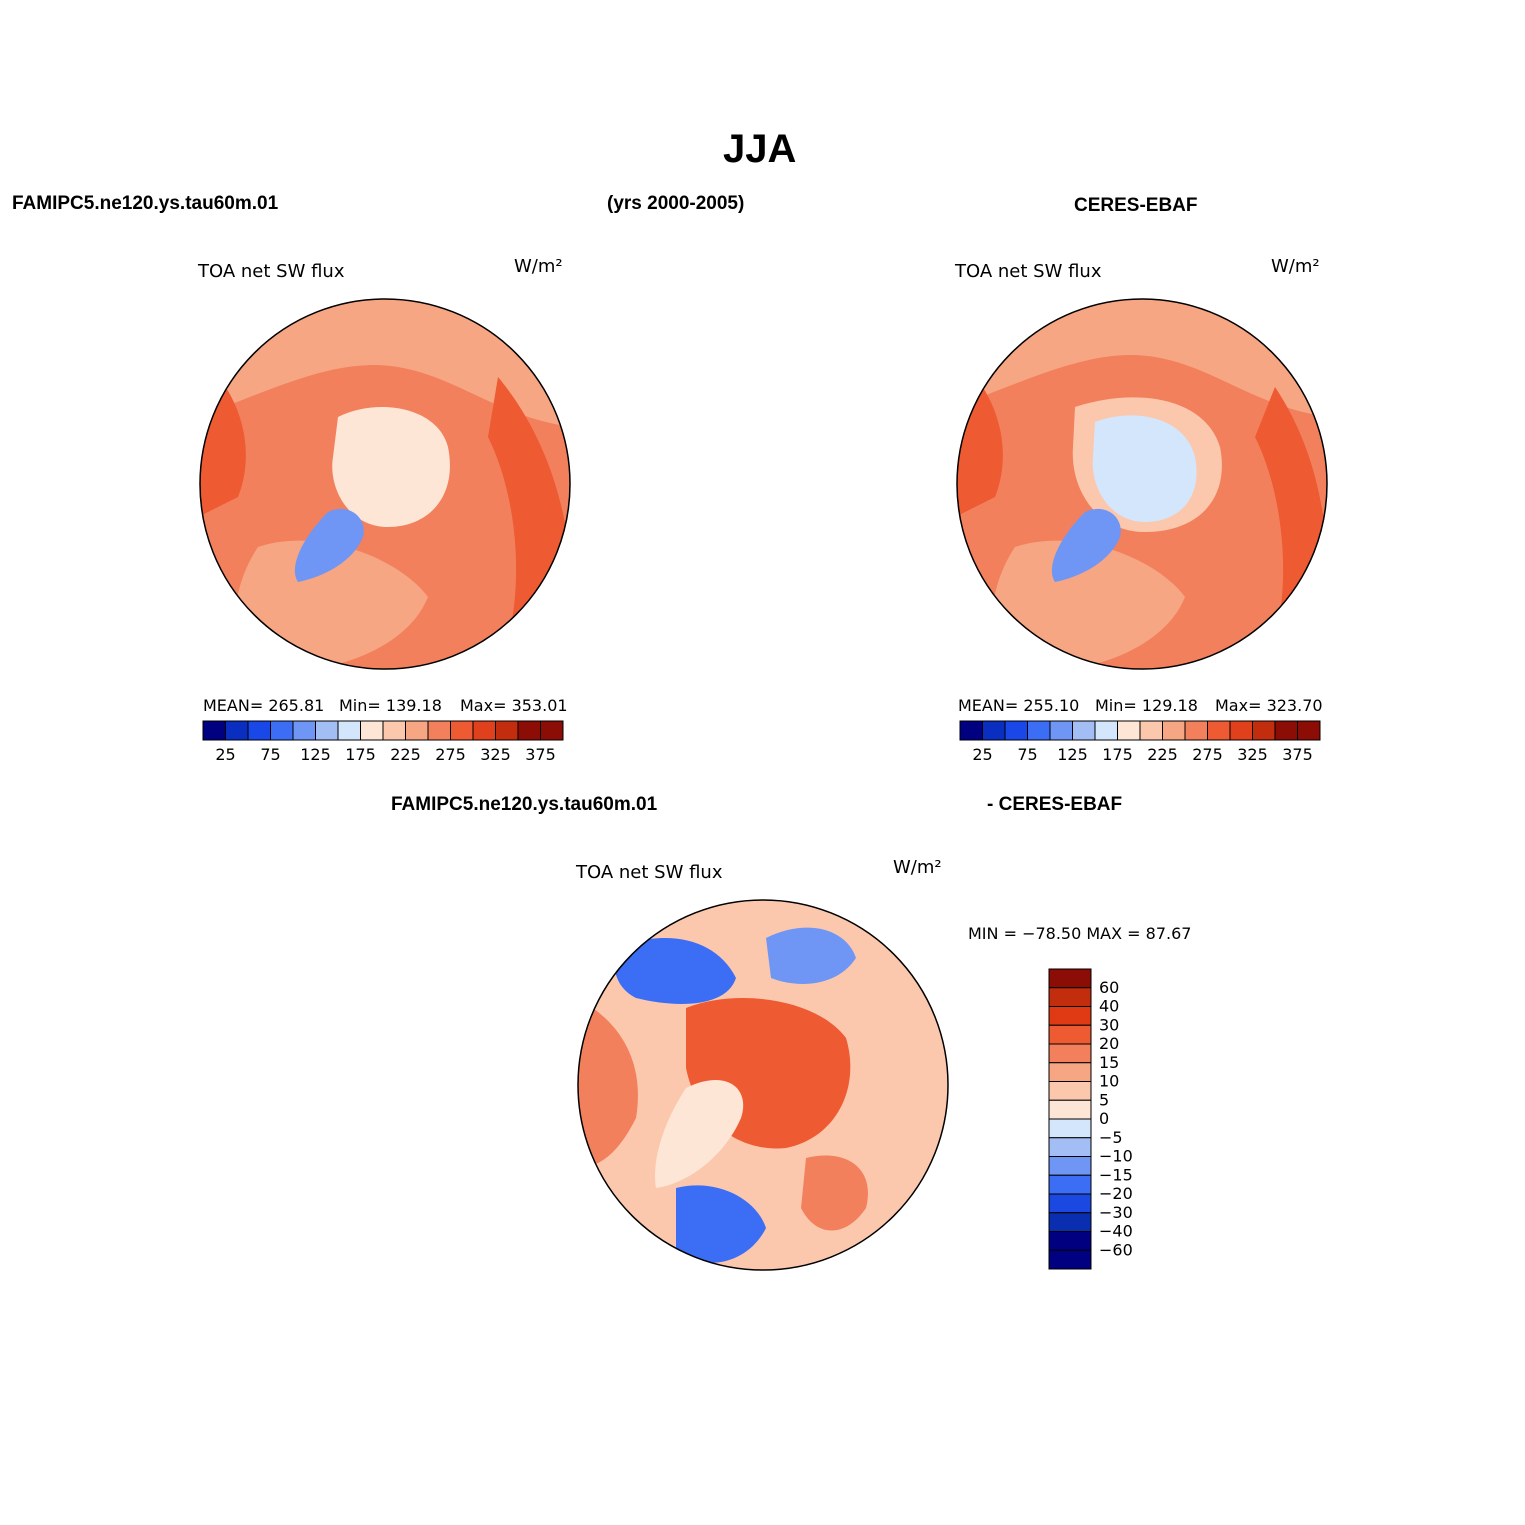  I want to click on model-colorbar-tick-label: 275, so click(450, 754).